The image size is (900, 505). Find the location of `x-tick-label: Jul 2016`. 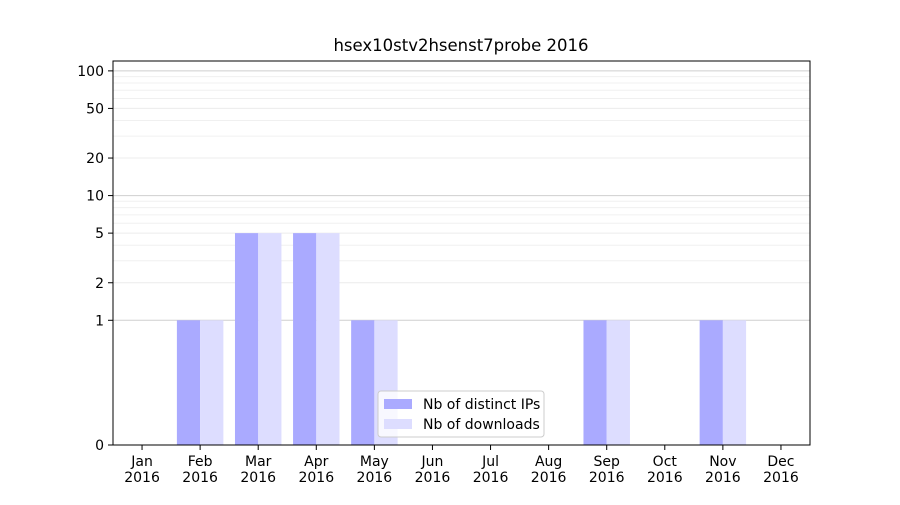

x-tick-label: Jul 2016 is located at coordinates (491, 470).